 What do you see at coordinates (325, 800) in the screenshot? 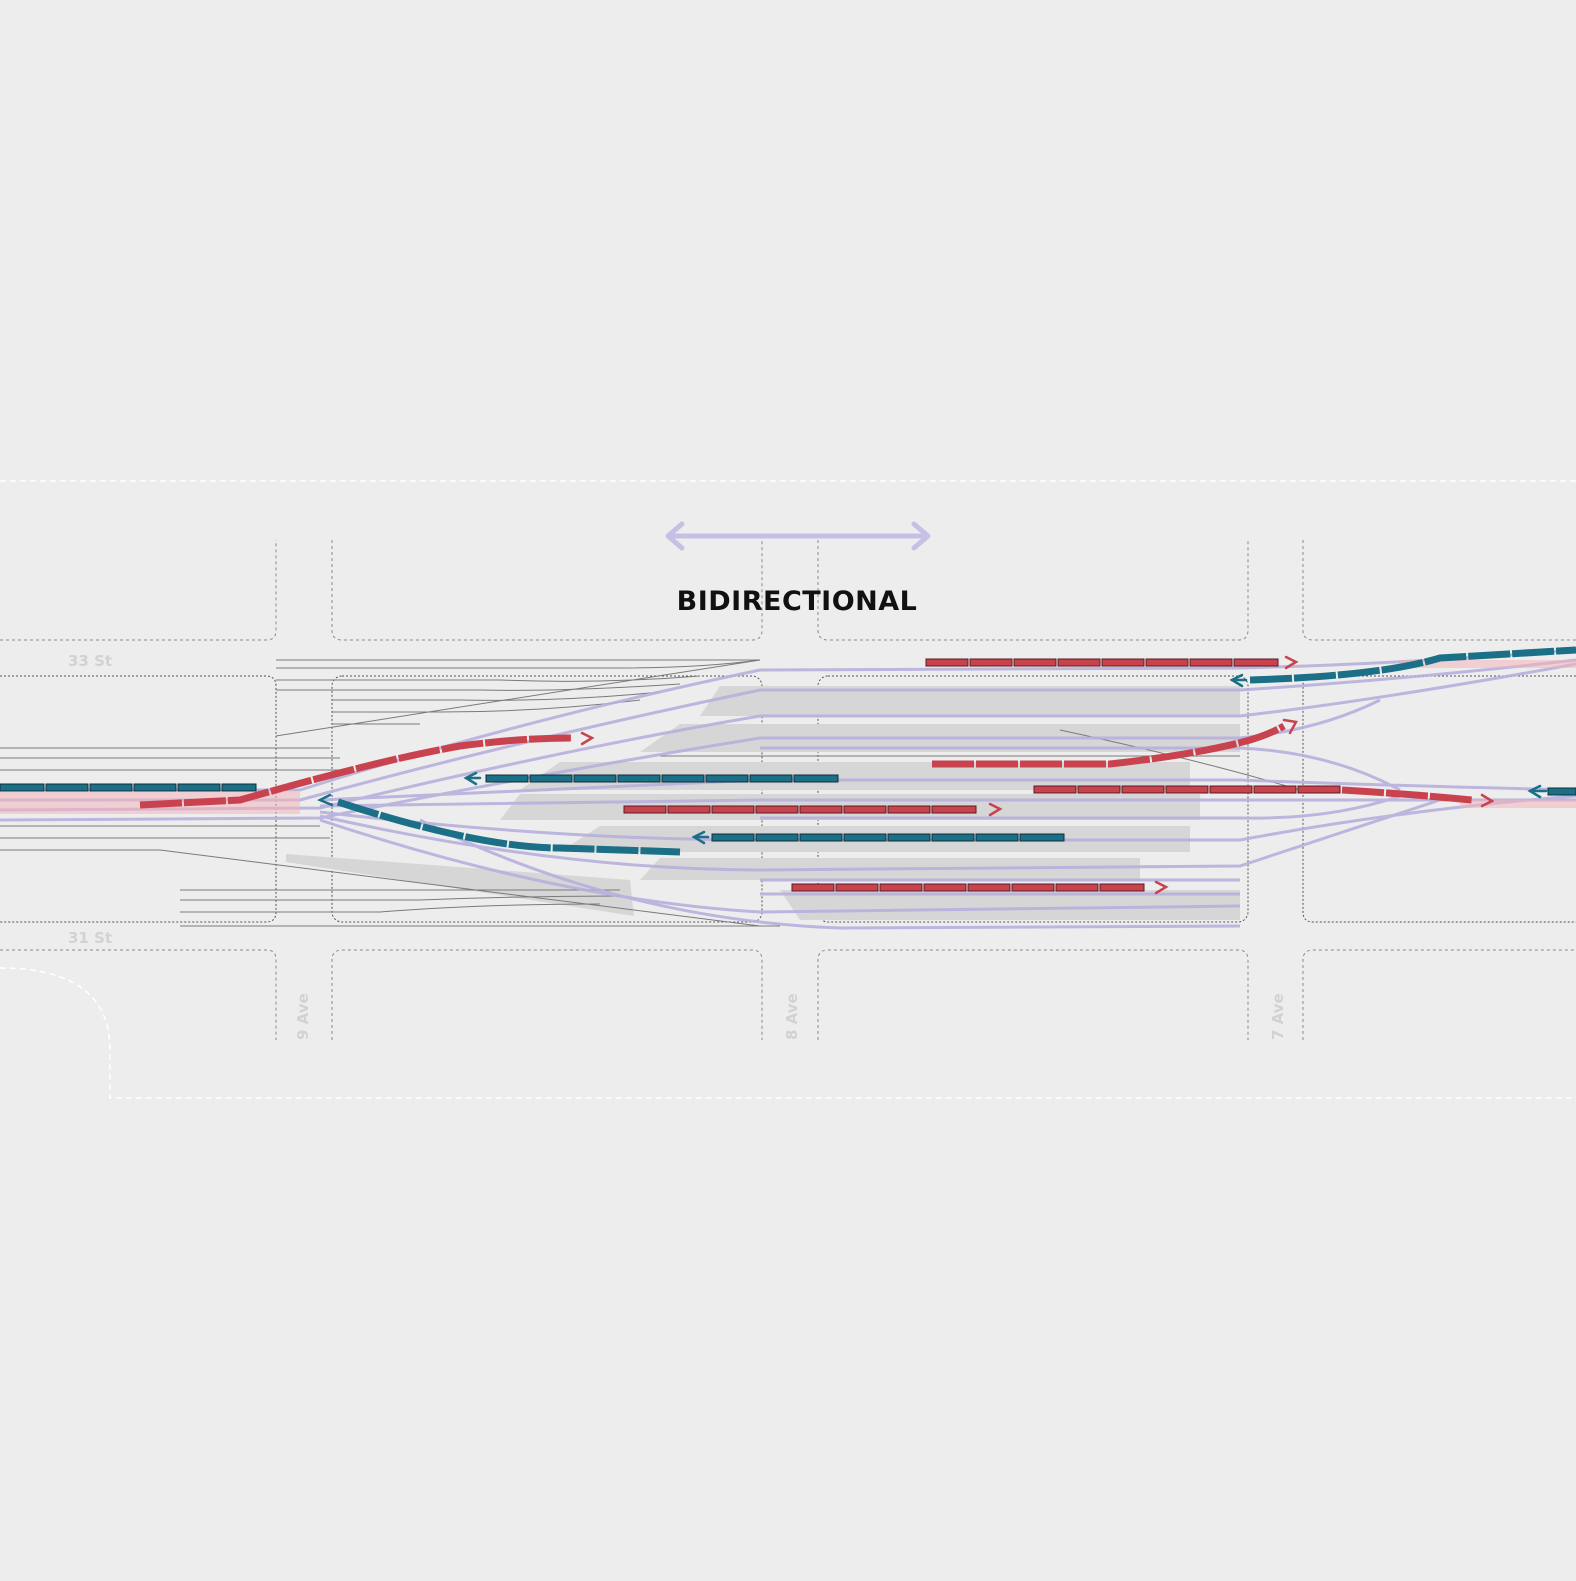
I see `arrow-left-icon` at bounding box center [325, 800].